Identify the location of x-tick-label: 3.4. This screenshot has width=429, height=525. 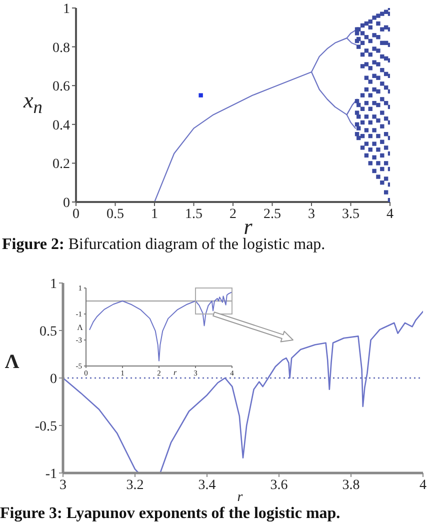
(207, 485).